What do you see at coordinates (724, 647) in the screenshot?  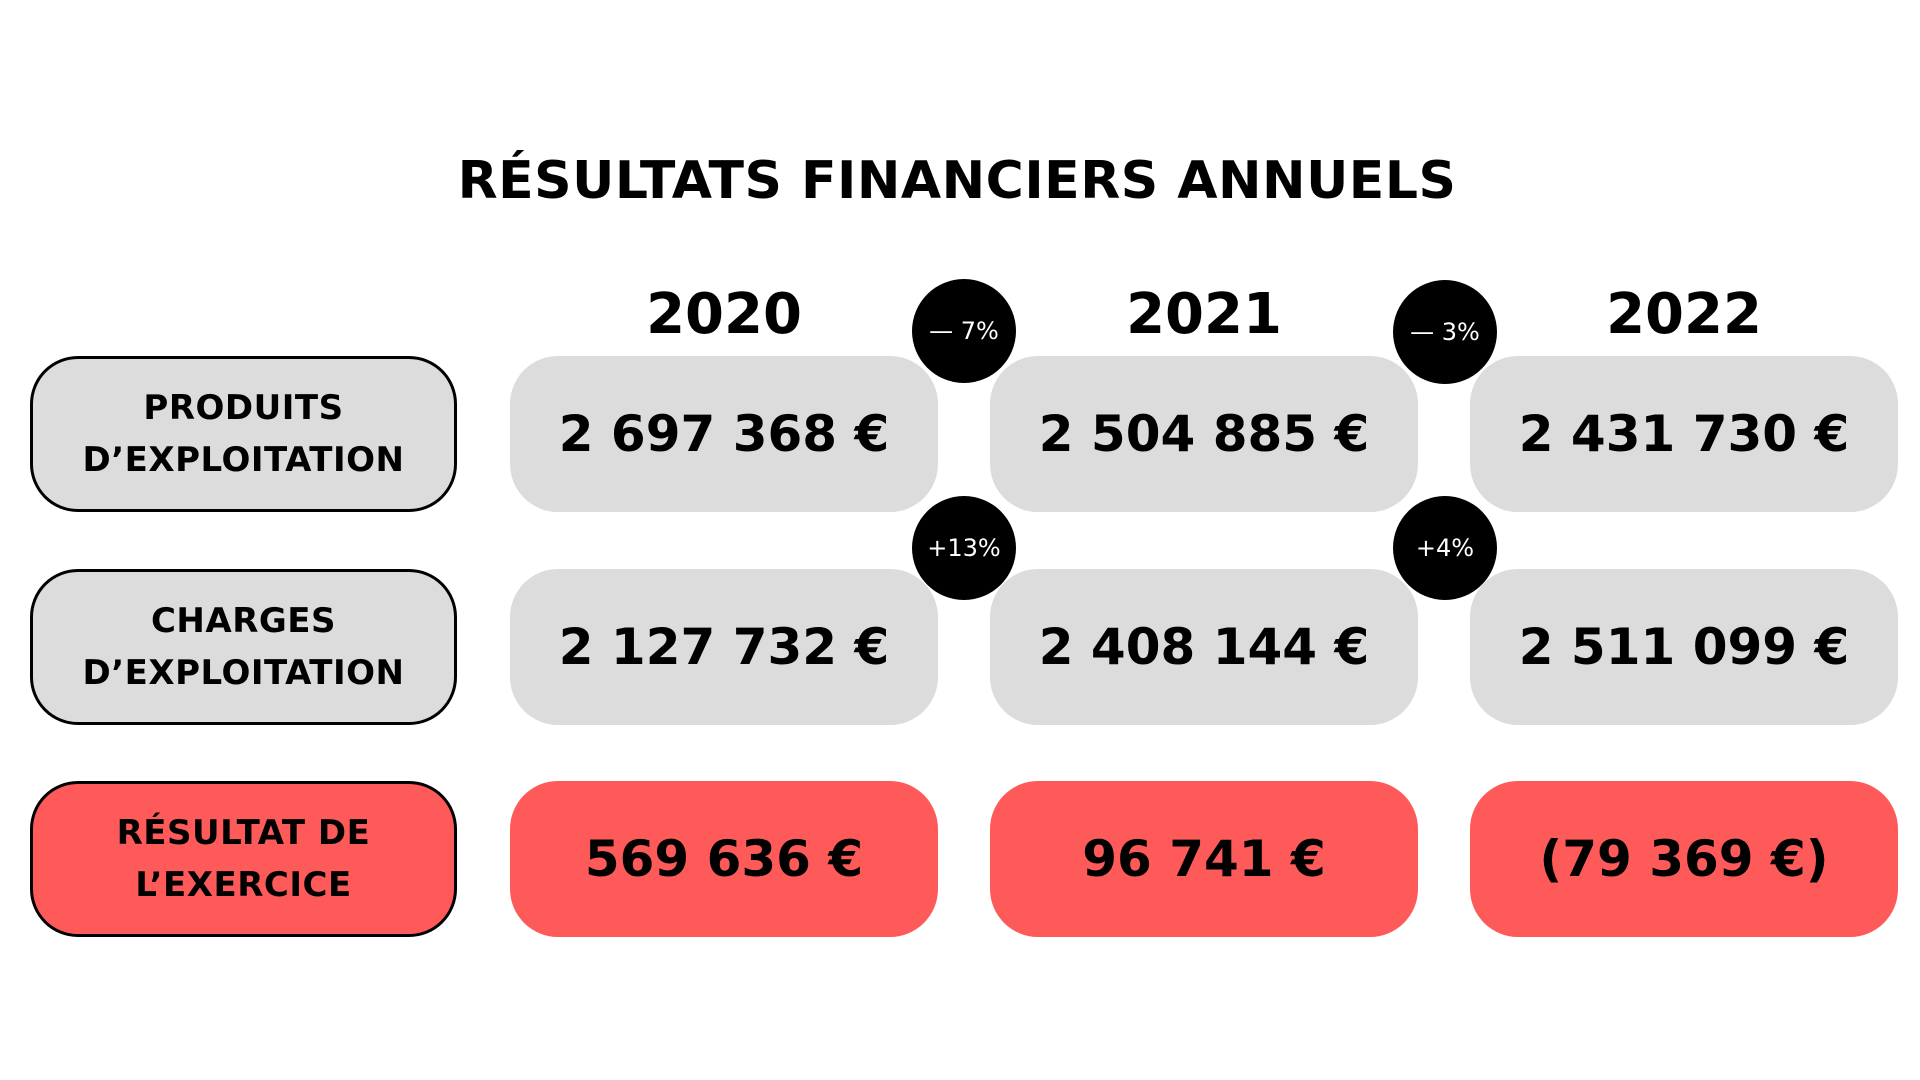 I see `value-charges-2020: 2 127 732 €` at bounding box center [724, 647].